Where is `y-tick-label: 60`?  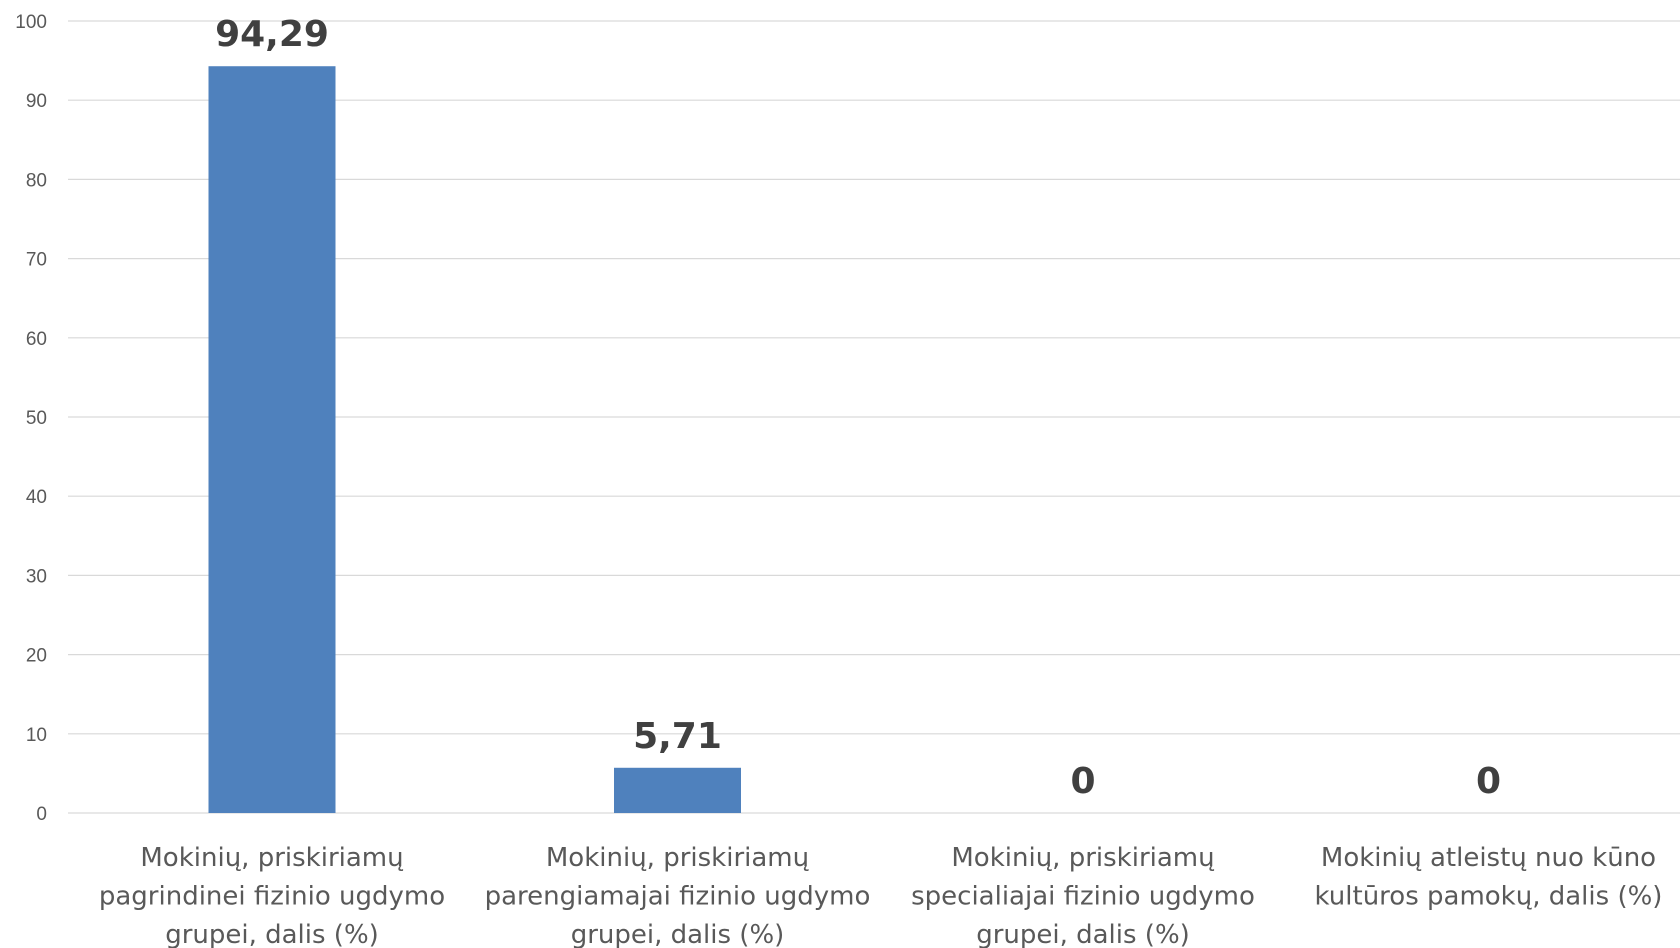
y-tick-label: 60 is located at coordinates (36, 339).